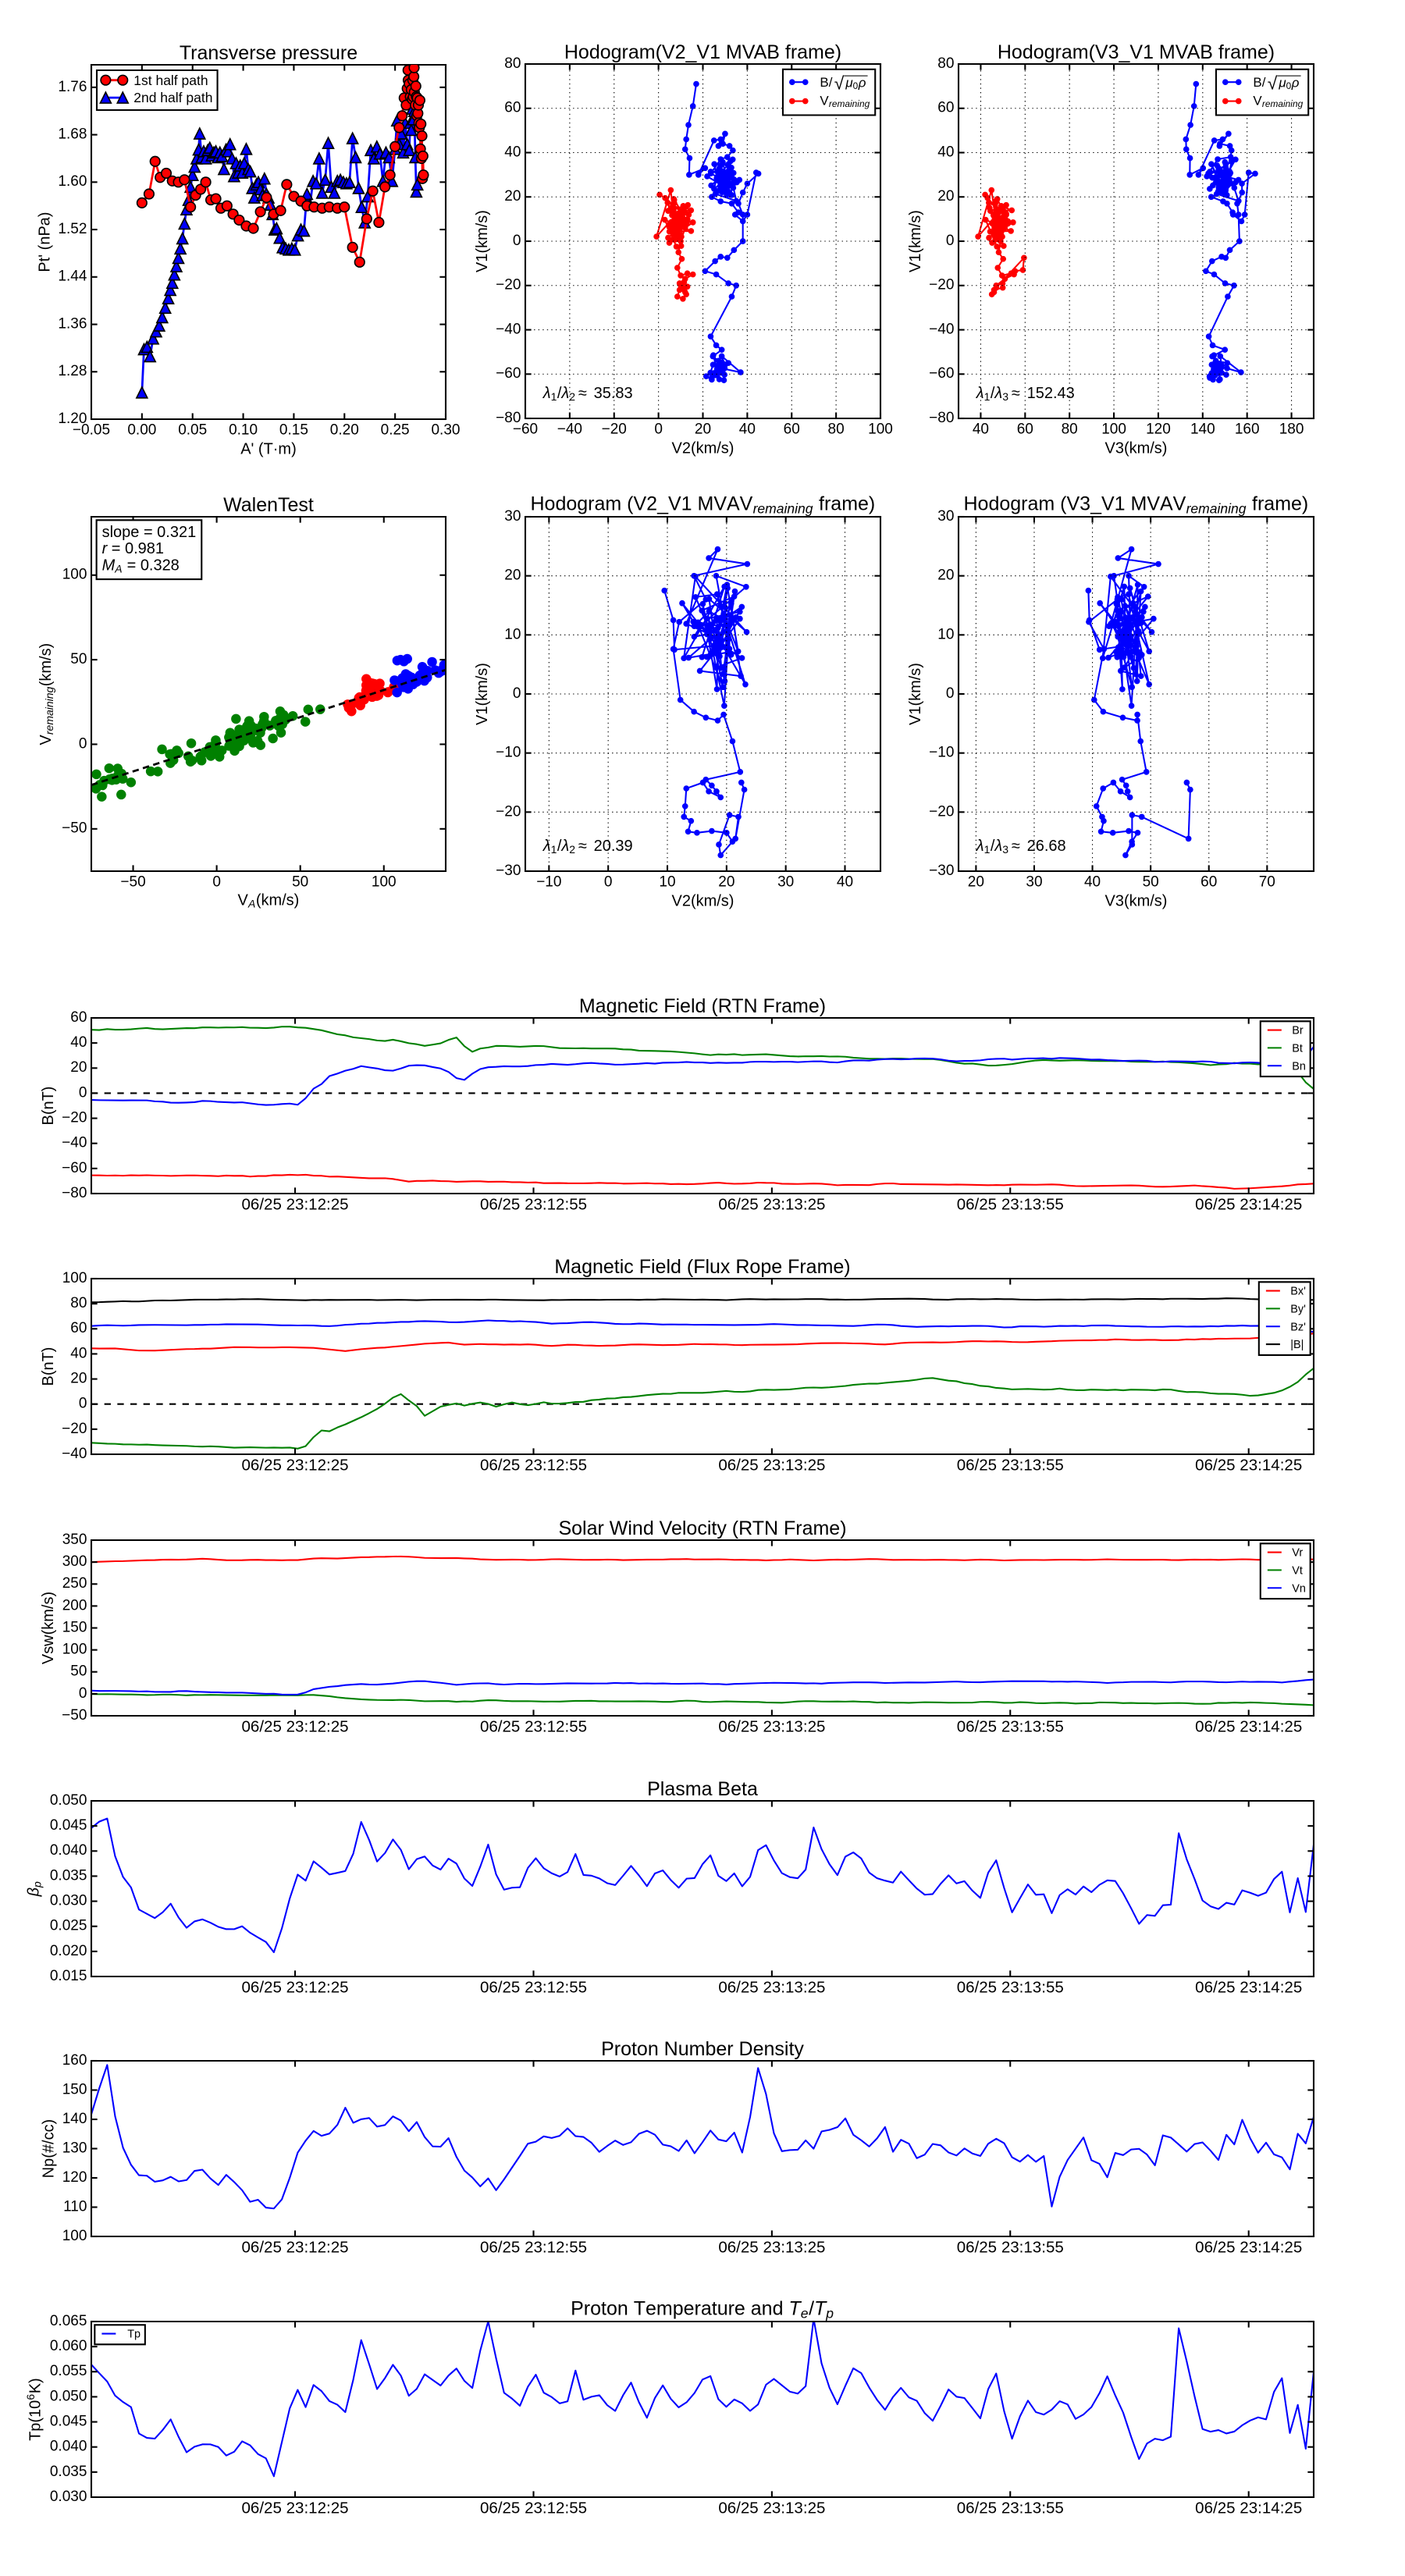  I want to click on svg-text: Bz', so click(1298, 1327).